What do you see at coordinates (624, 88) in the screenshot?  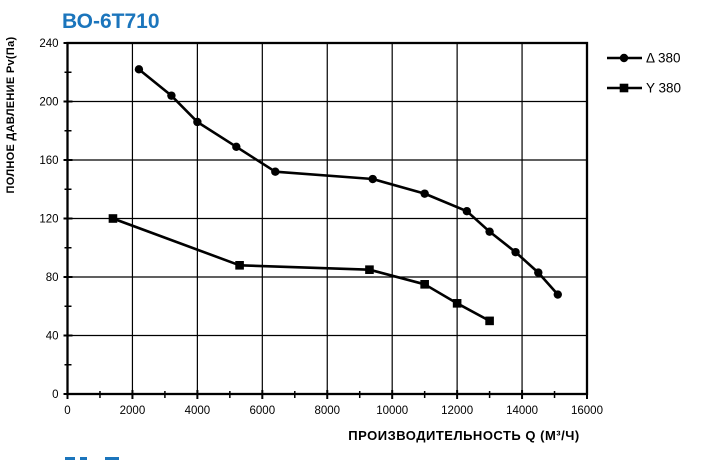 I see `legend-marker-square` at bounding box center [624, 88].